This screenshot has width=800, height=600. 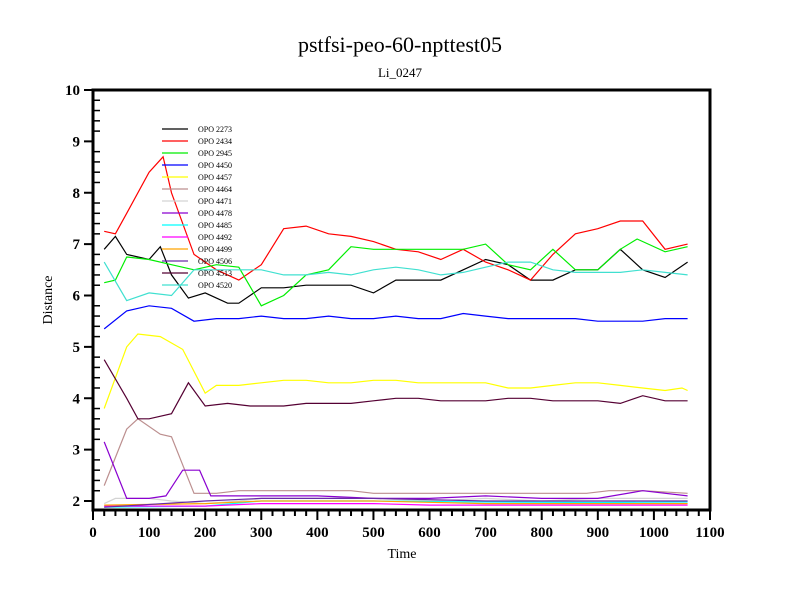 I want to click on legend-label: OPO 4450, so click(x=215, y=165).